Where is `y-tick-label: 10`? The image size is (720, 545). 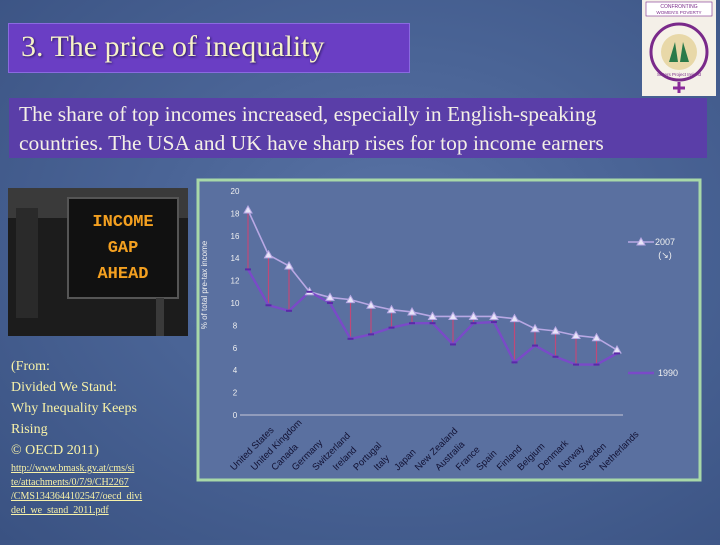
y-tick-label: 10 is located at coordinates (235, 303).